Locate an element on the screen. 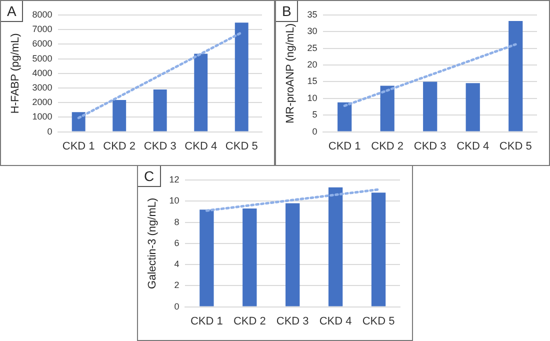 The height and width of the screenshot is (341, 550). y-tick-label: 3000 is located at coordinates (42, 87).